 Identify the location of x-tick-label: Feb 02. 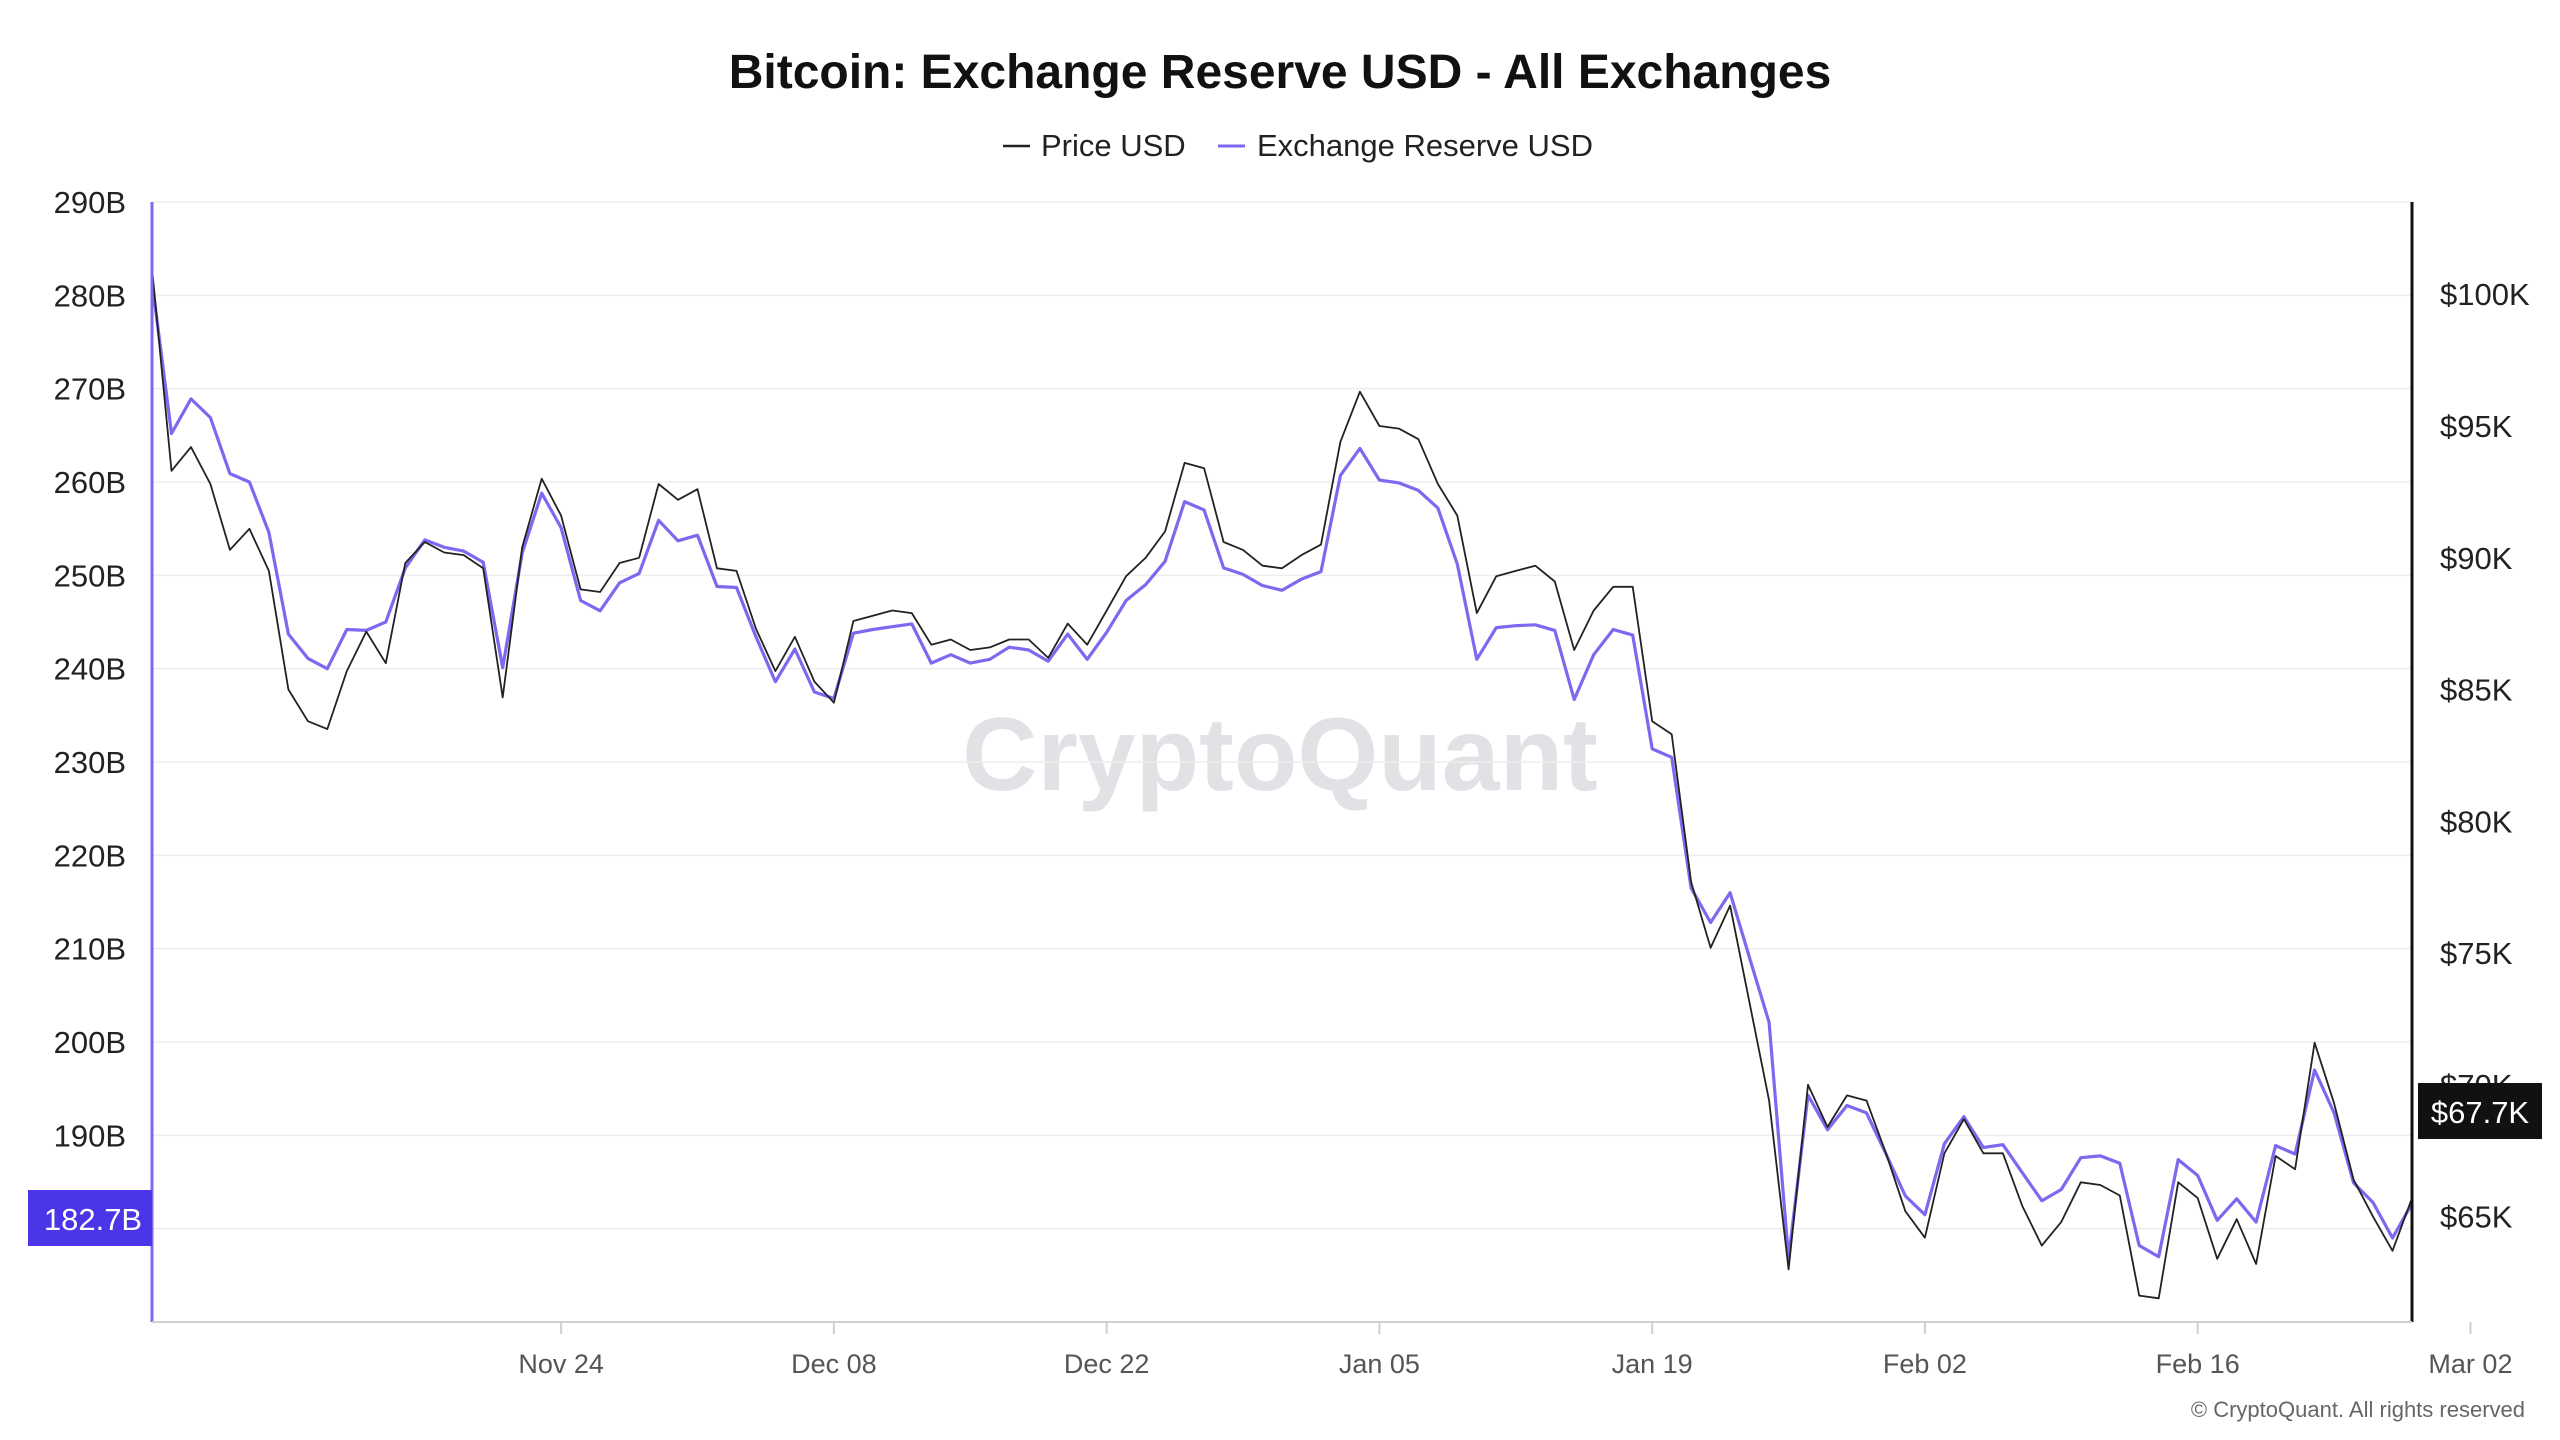
(1925, 1364).